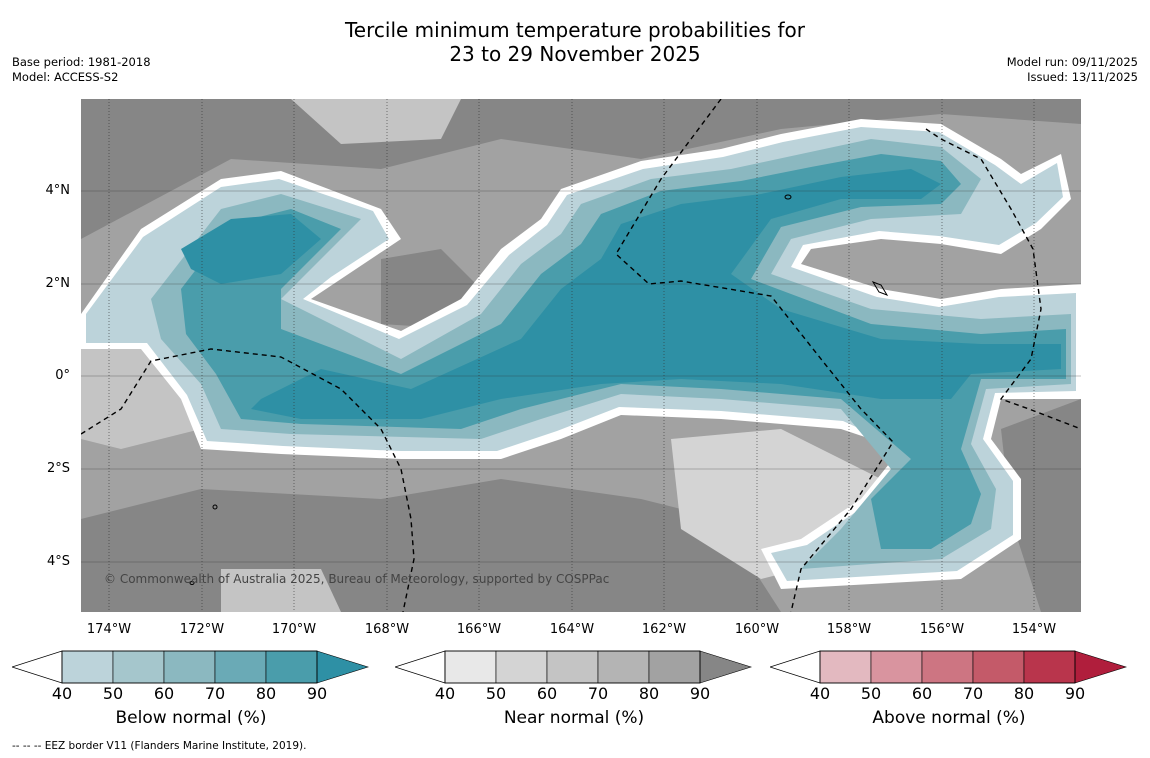 Image resolution: width=1150 pixels, height=758 pixels. What do you see at coordinates (62, 693) in the screenshot?
I see `below-tick-40: 40` at bounding box center [62, 693].